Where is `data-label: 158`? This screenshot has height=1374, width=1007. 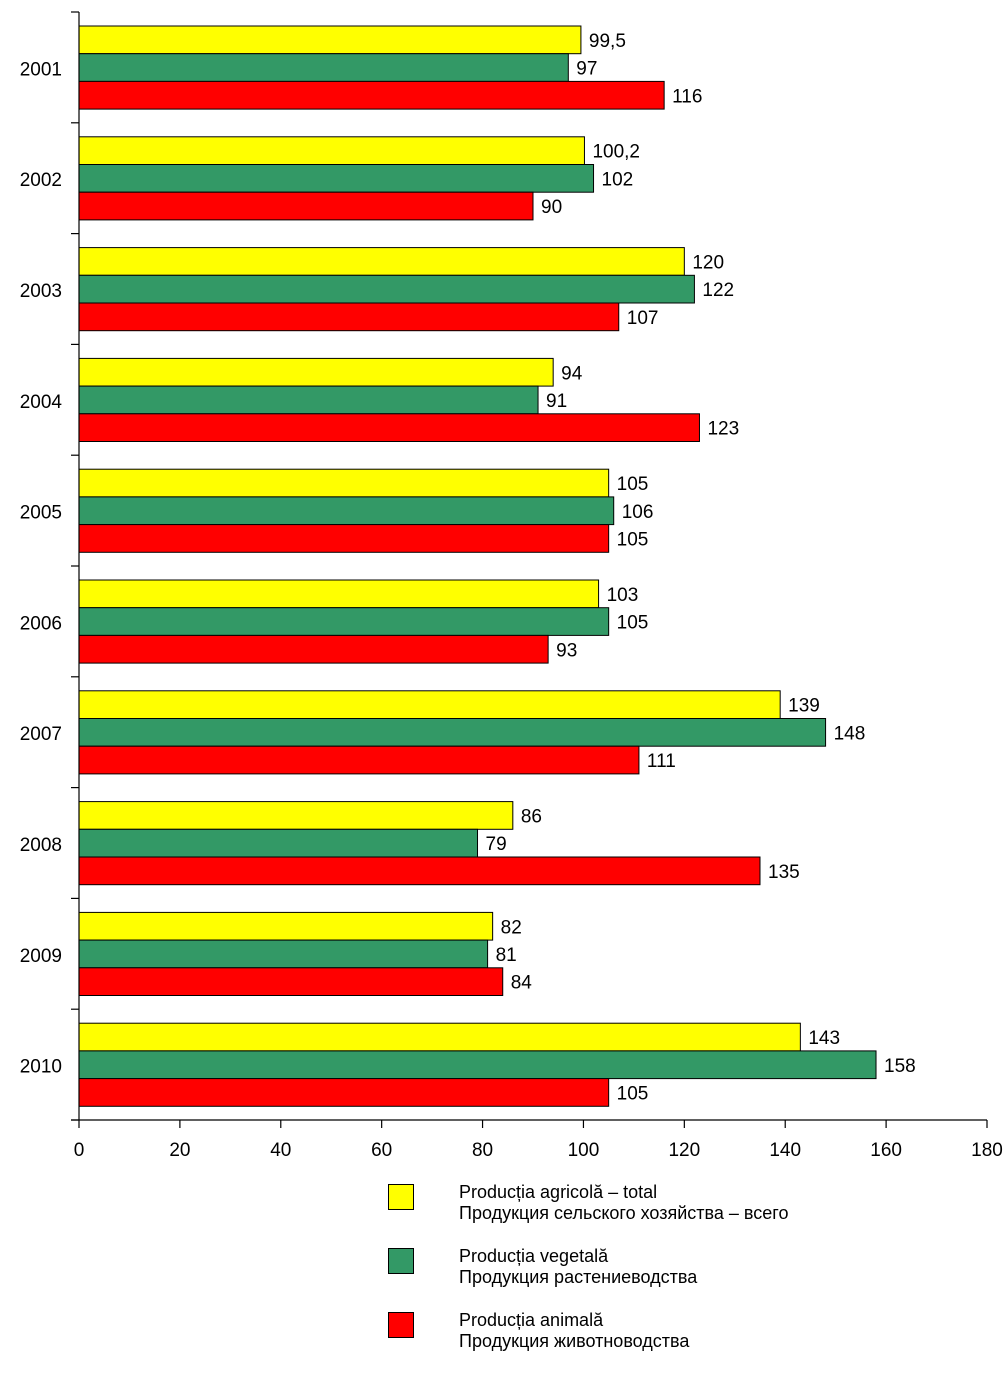
data-label: 158 is located at coordinates (900, 1066).